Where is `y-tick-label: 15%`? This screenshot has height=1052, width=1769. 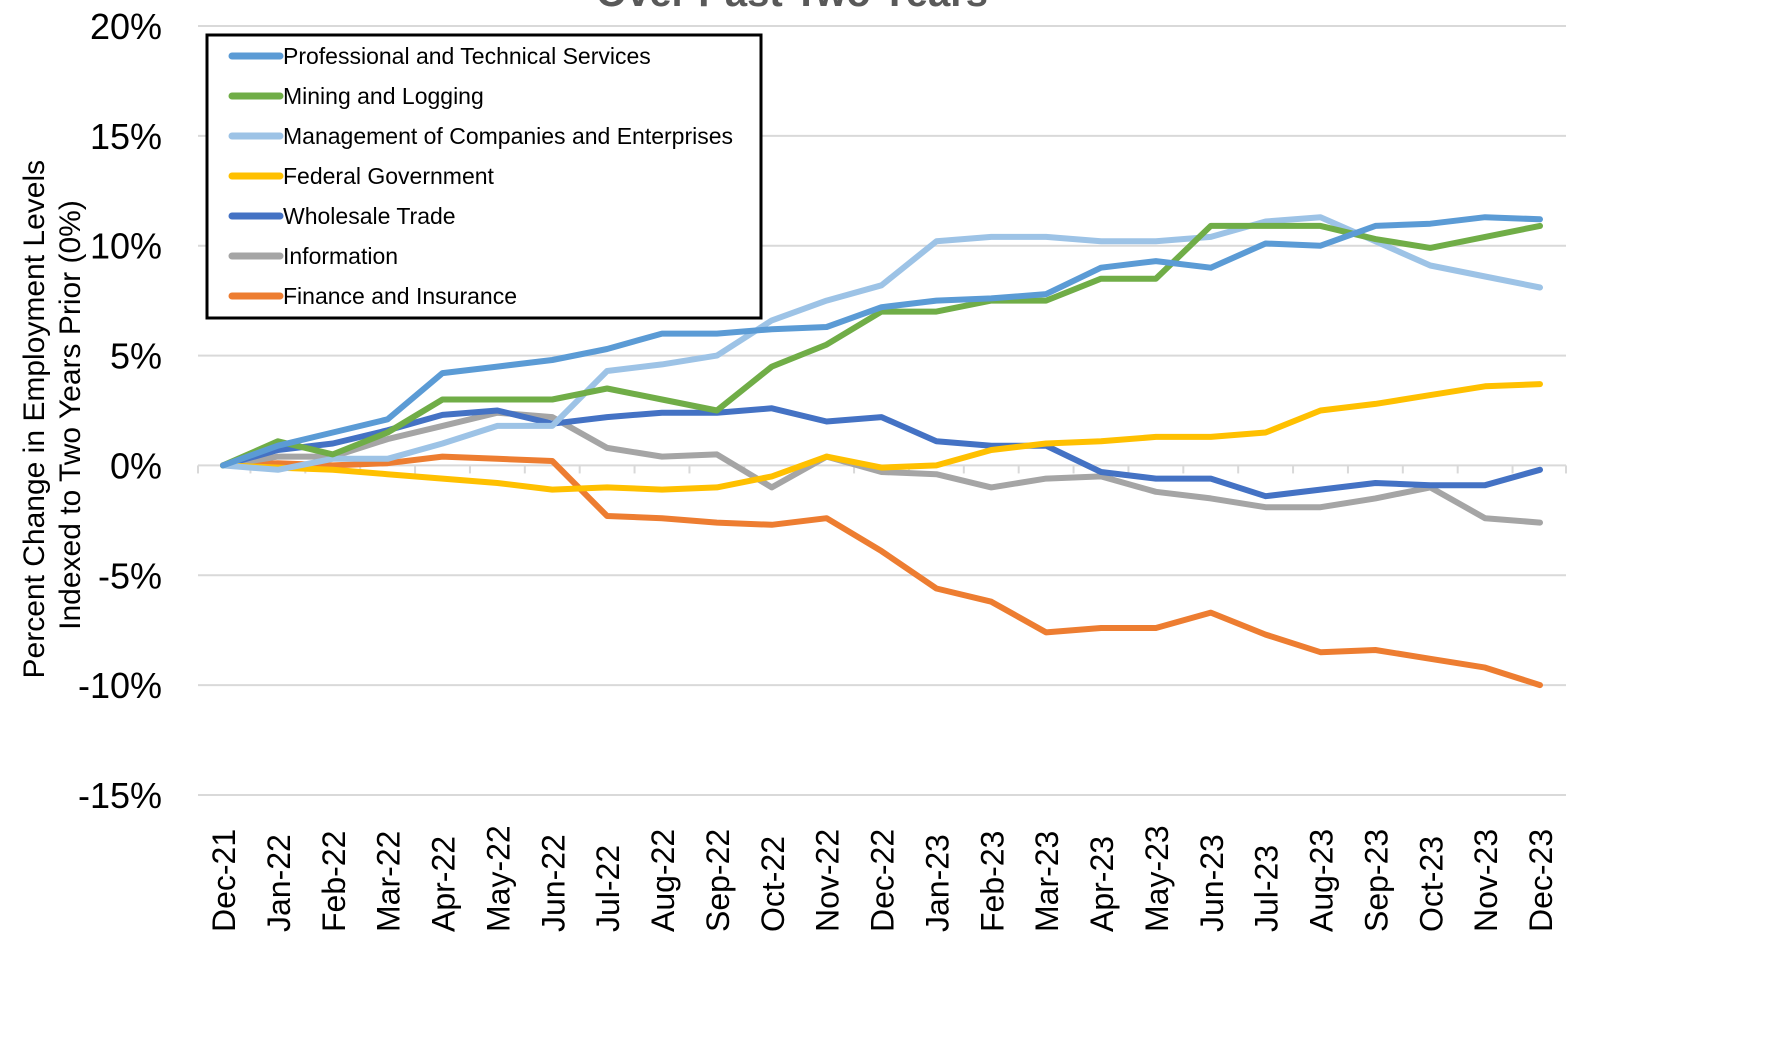
y-tick-label: 15% is located at coordinates (126, 136).